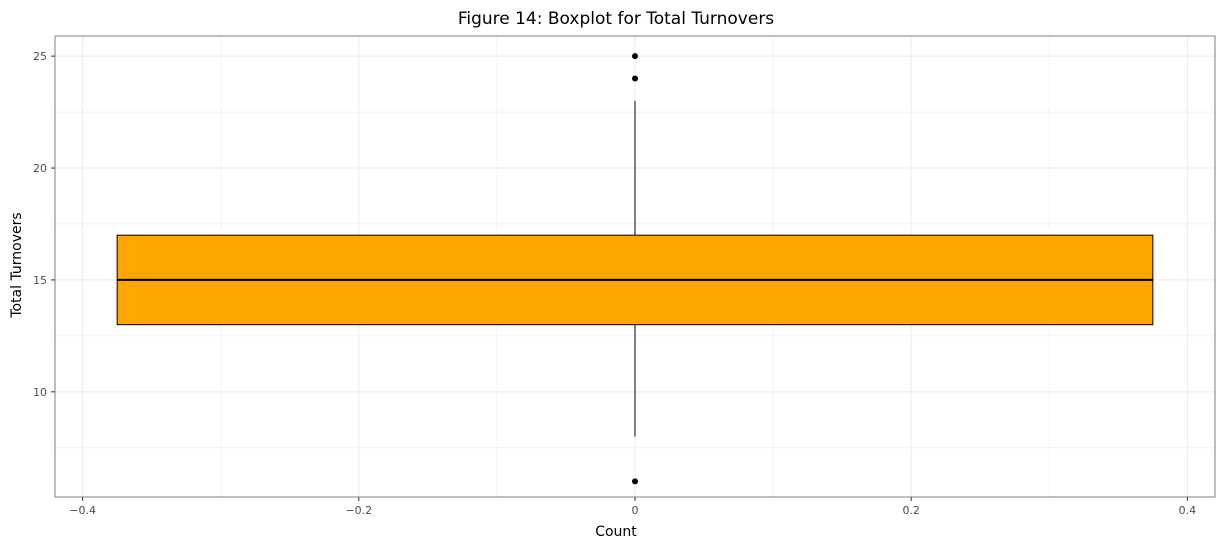  Describe the element at coordinates (40, 392) in the screenshot. I see `y-tick-label: 10` at that location.